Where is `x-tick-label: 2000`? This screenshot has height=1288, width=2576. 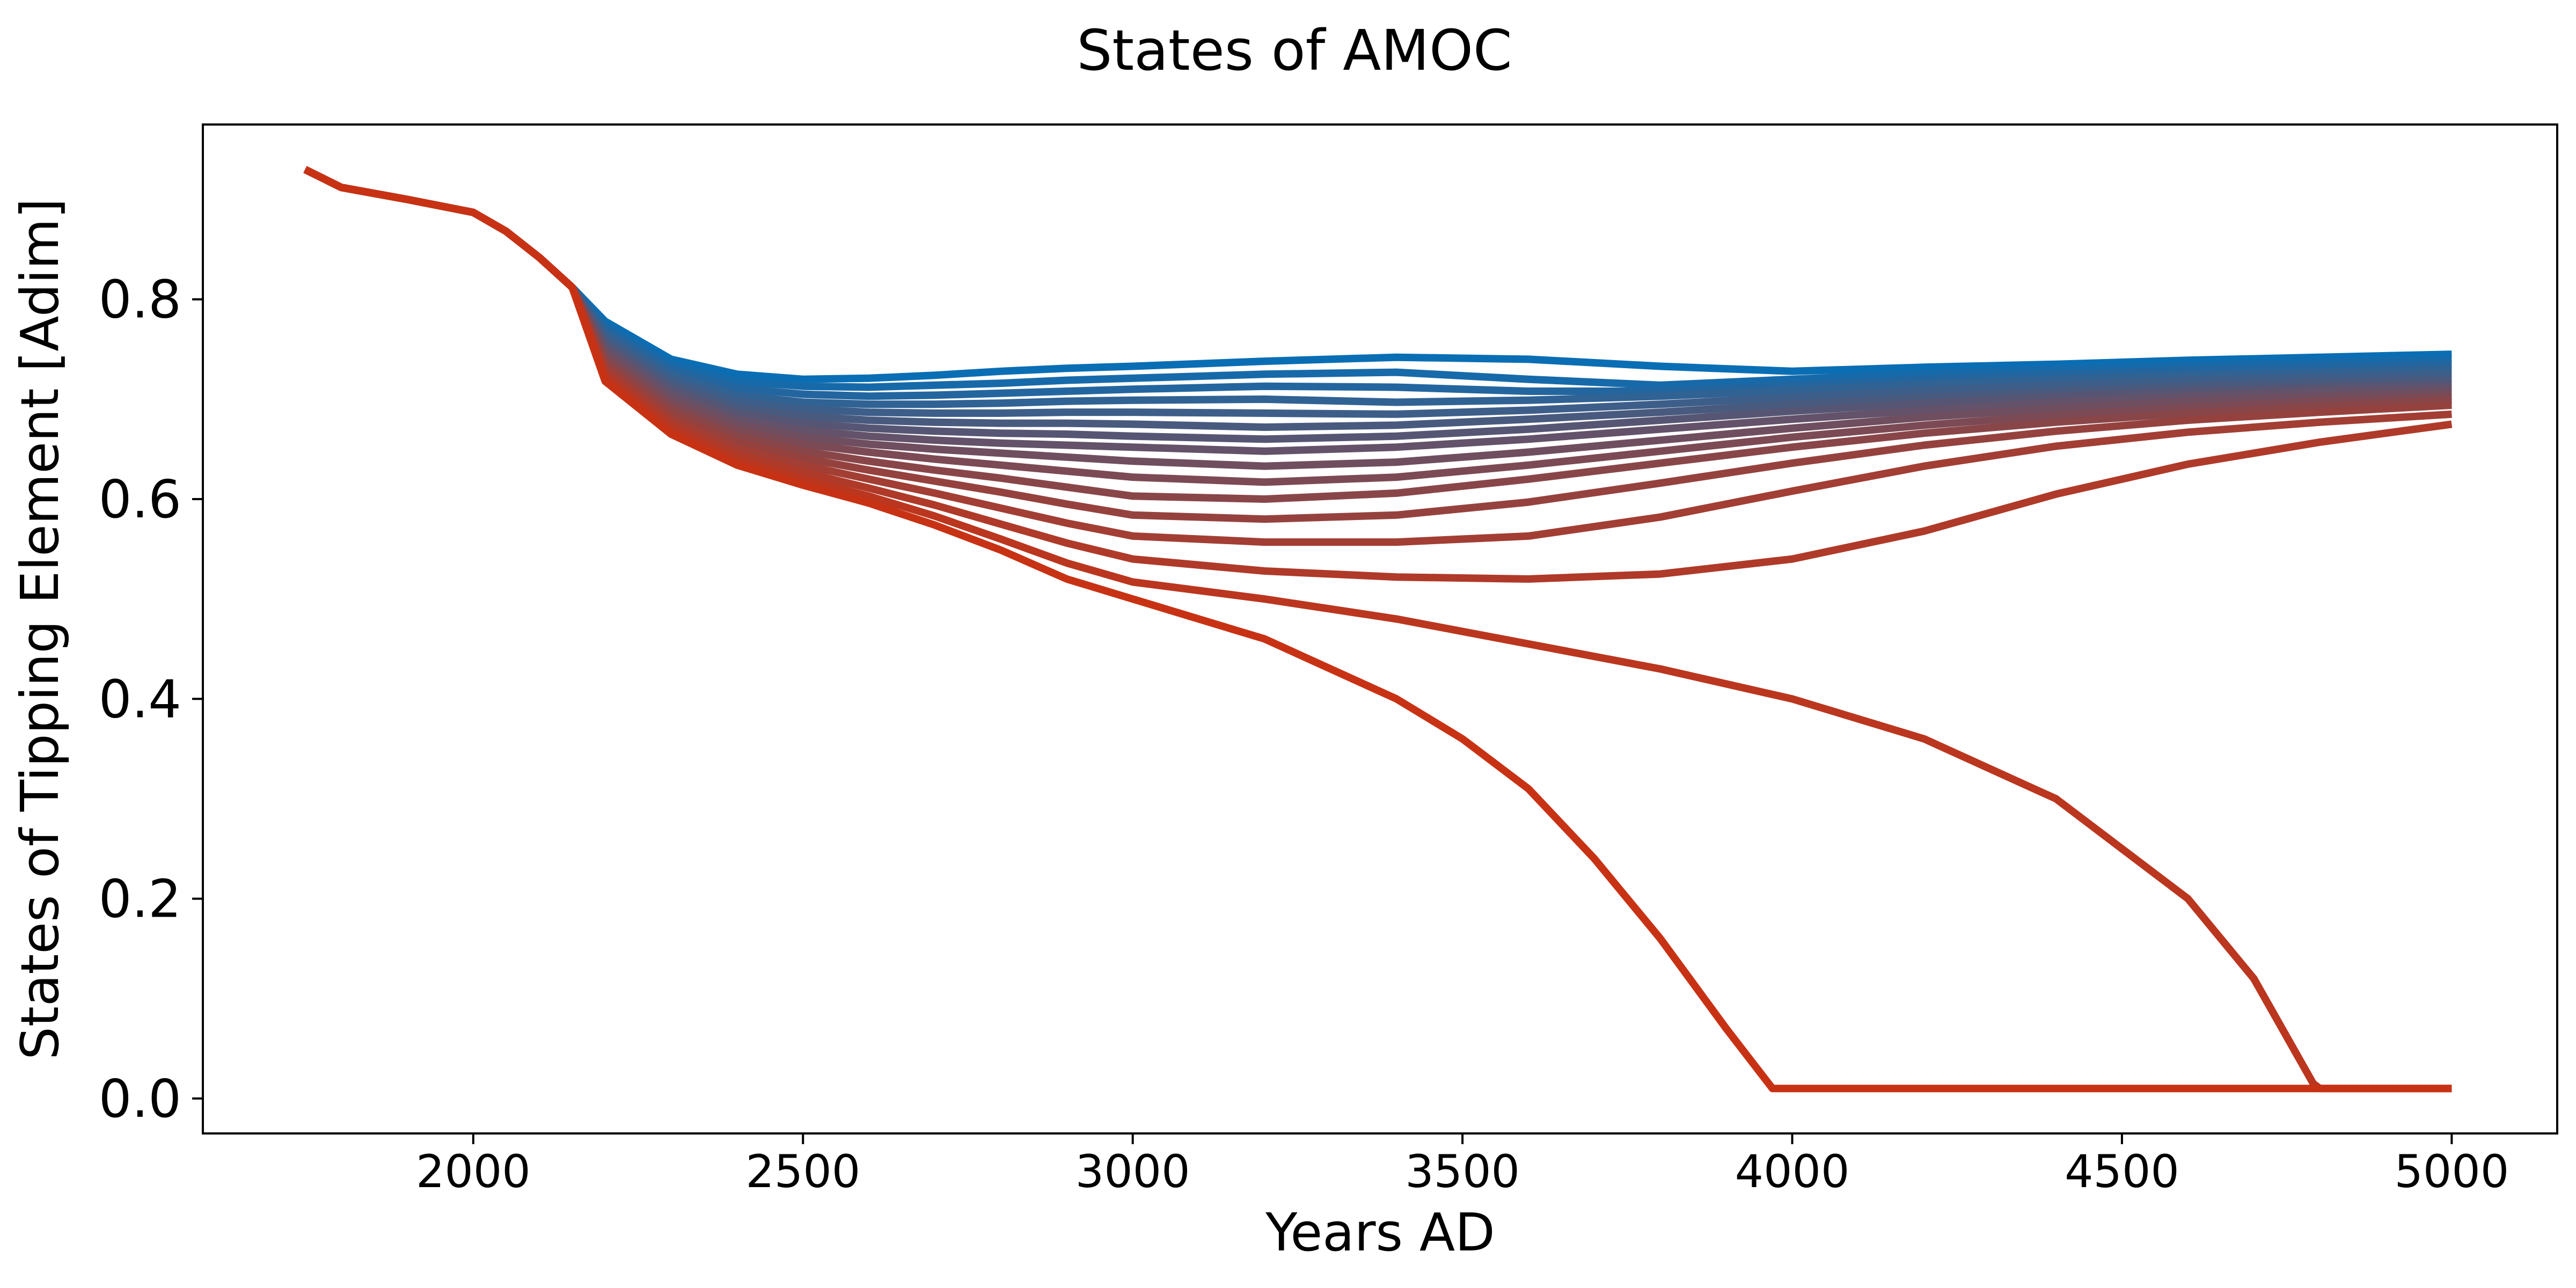
x-tick-label: 2000 is located at coordinates (473, 1171).